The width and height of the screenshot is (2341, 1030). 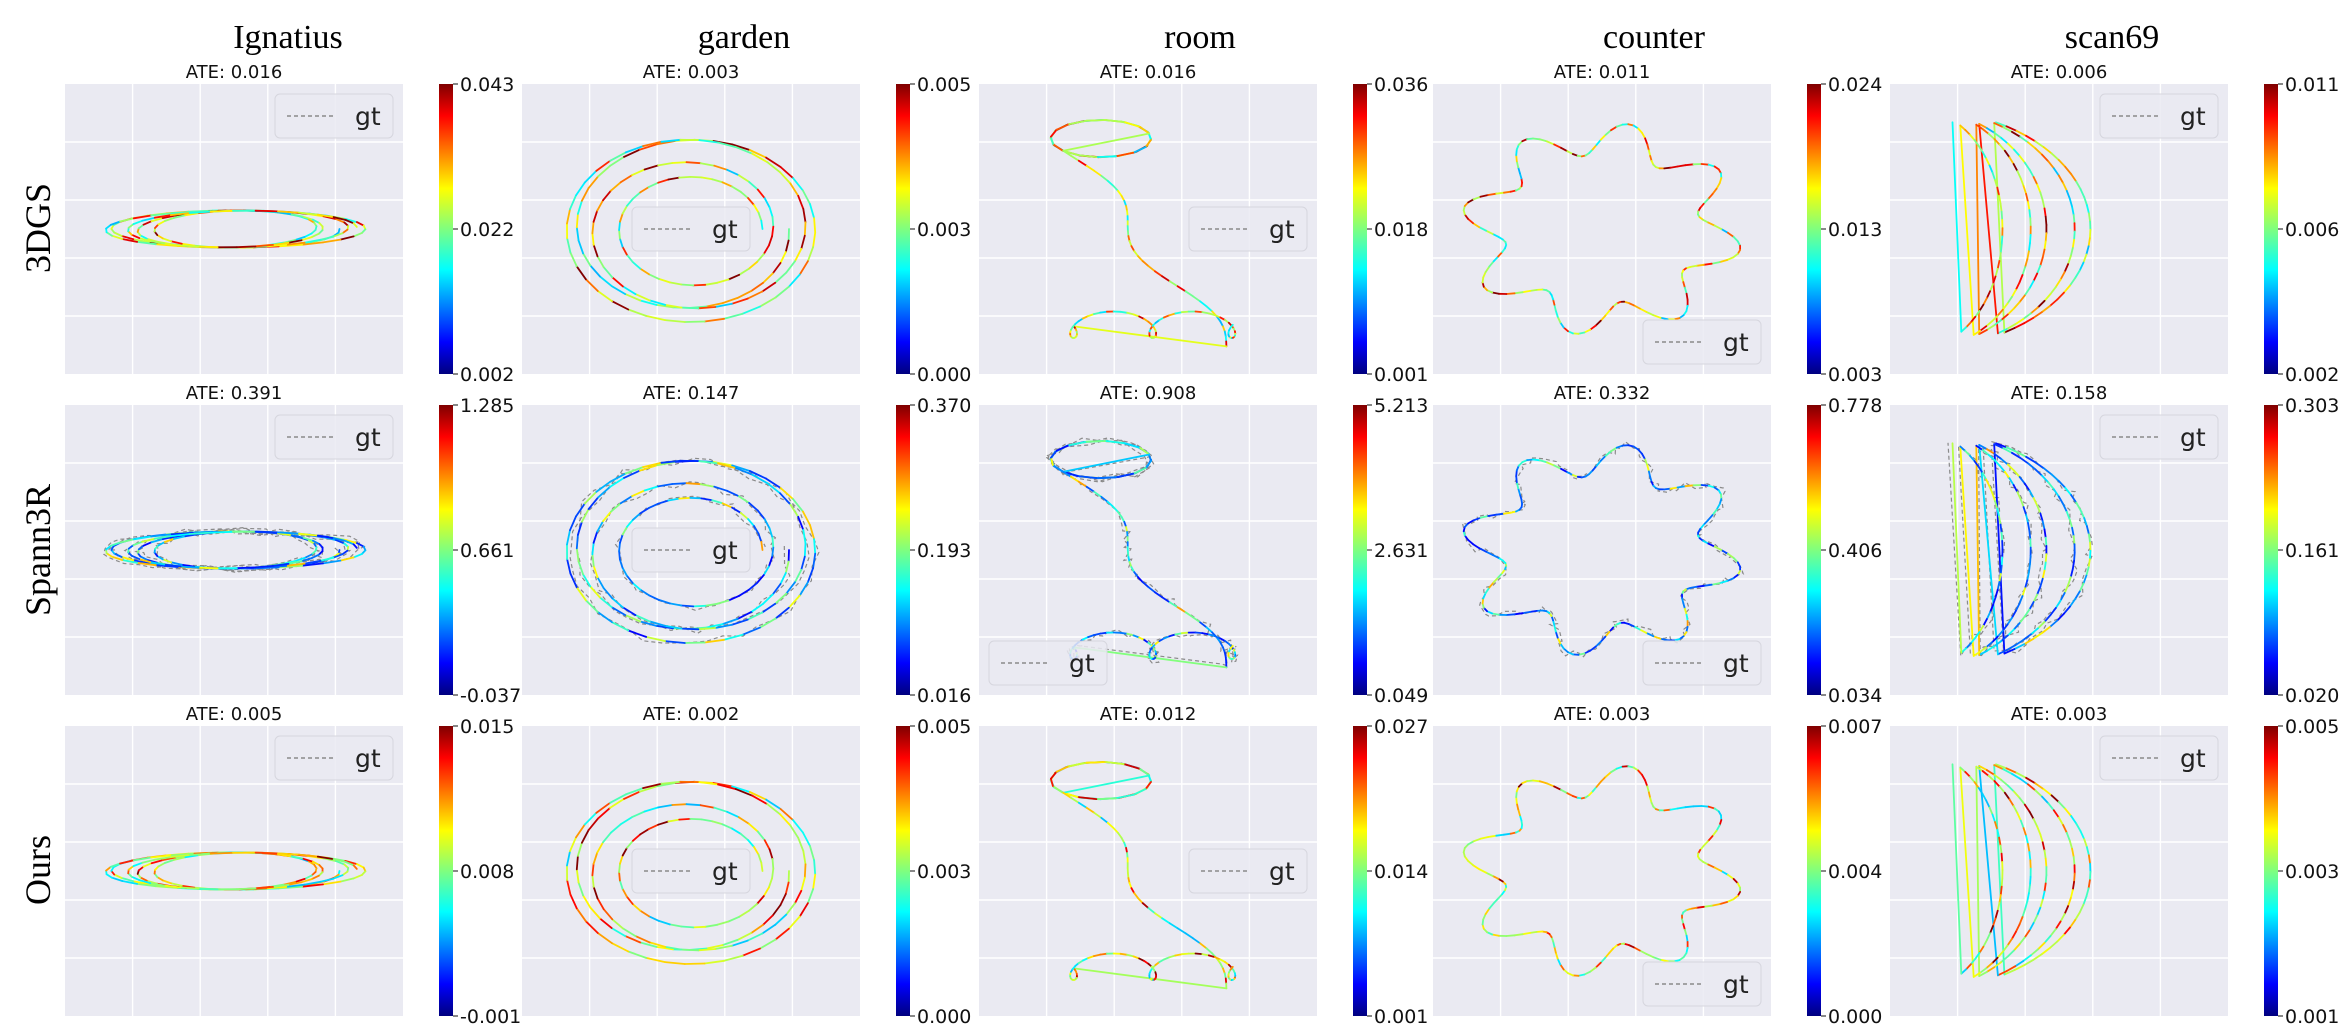 I want to click on colorbar-gradient, so click(x=2271, y=871).